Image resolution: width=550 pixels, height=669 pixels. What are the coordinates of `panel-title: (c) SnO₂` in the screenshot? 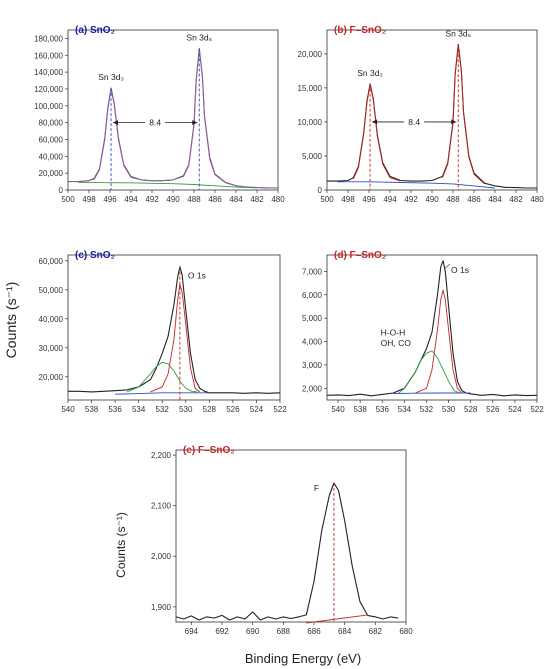 It's located at (95, 255).